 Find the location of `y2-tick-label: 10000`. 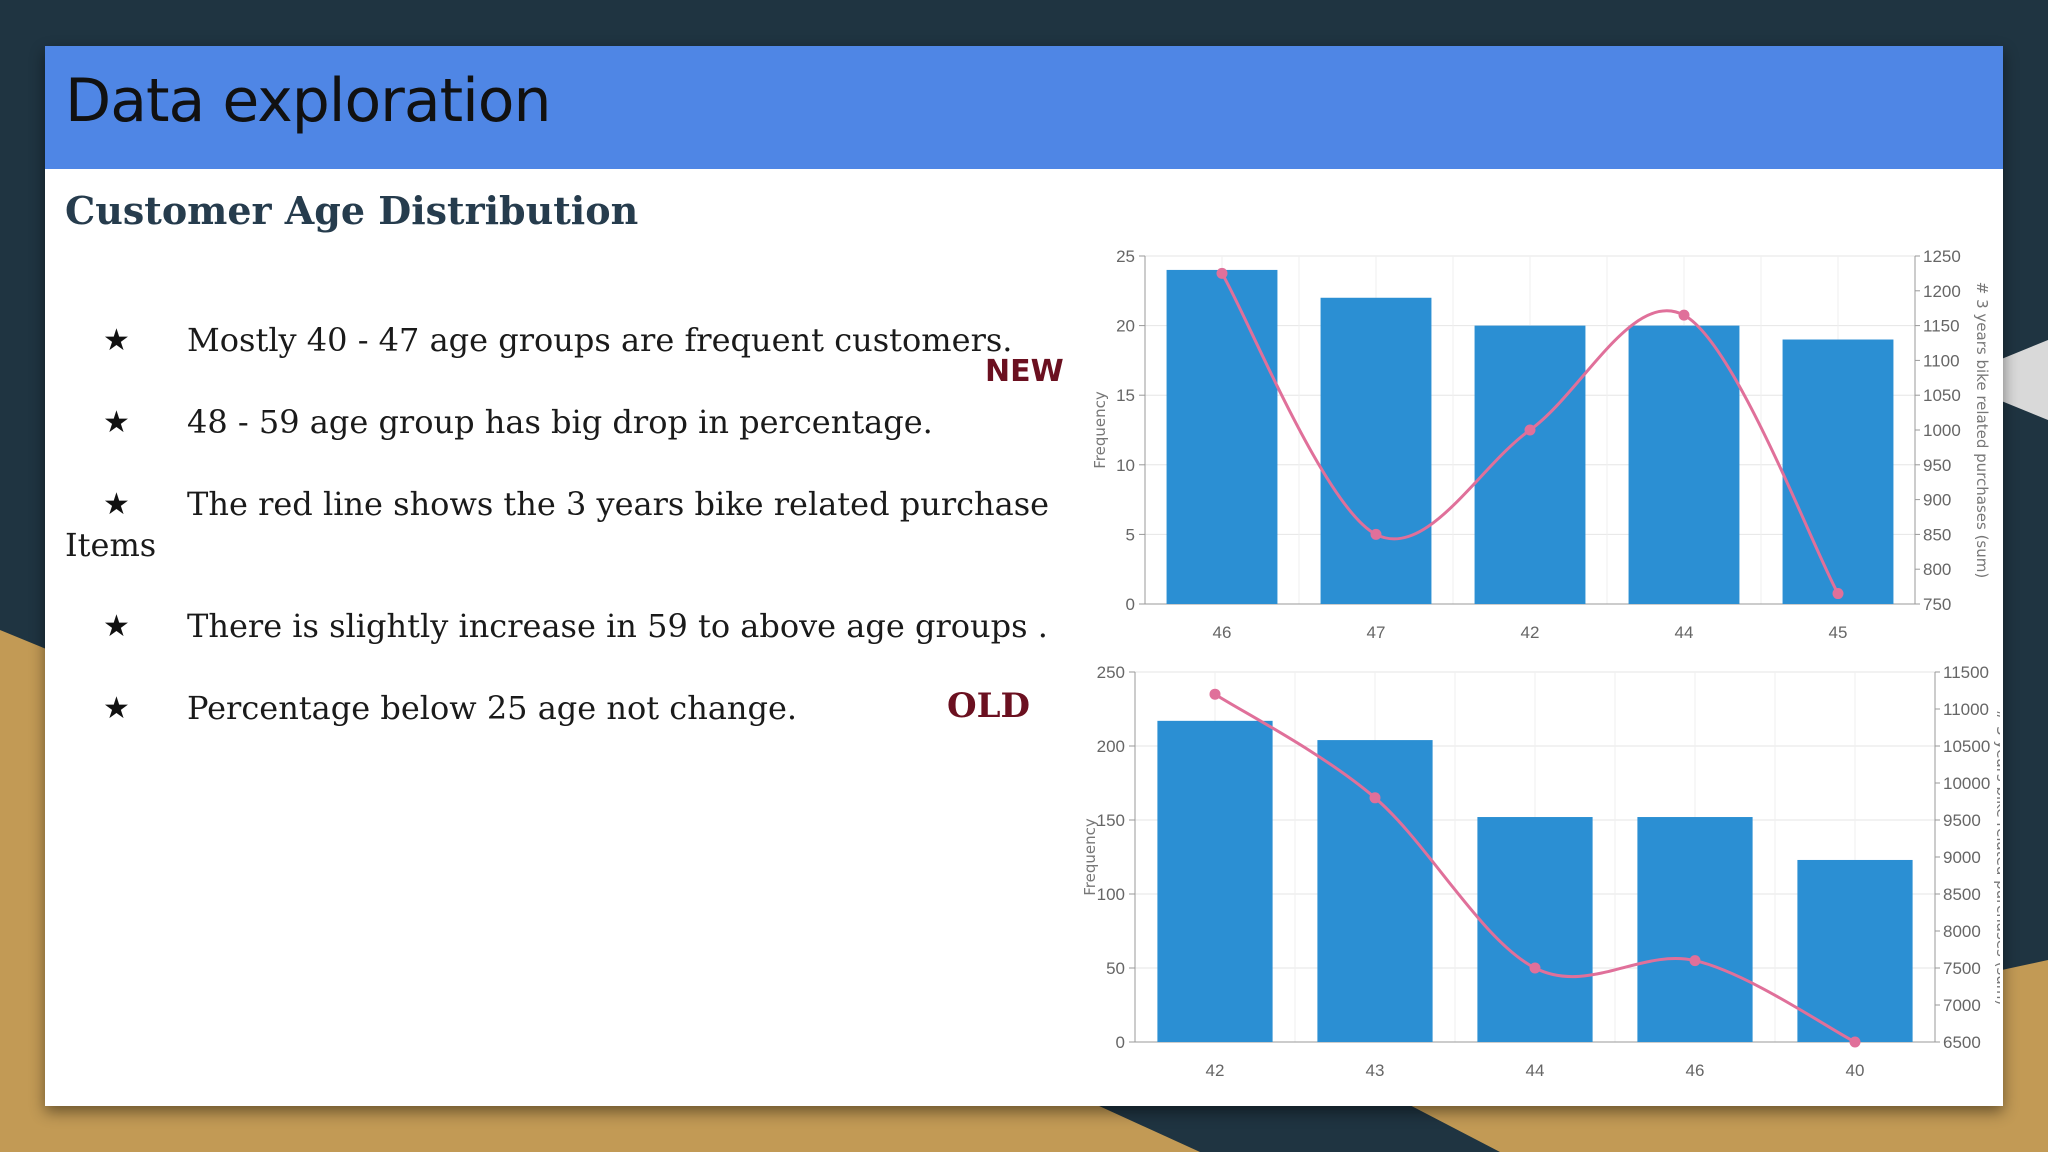

y2-tick-label: 10000 is located at coordinates (1966, 783).